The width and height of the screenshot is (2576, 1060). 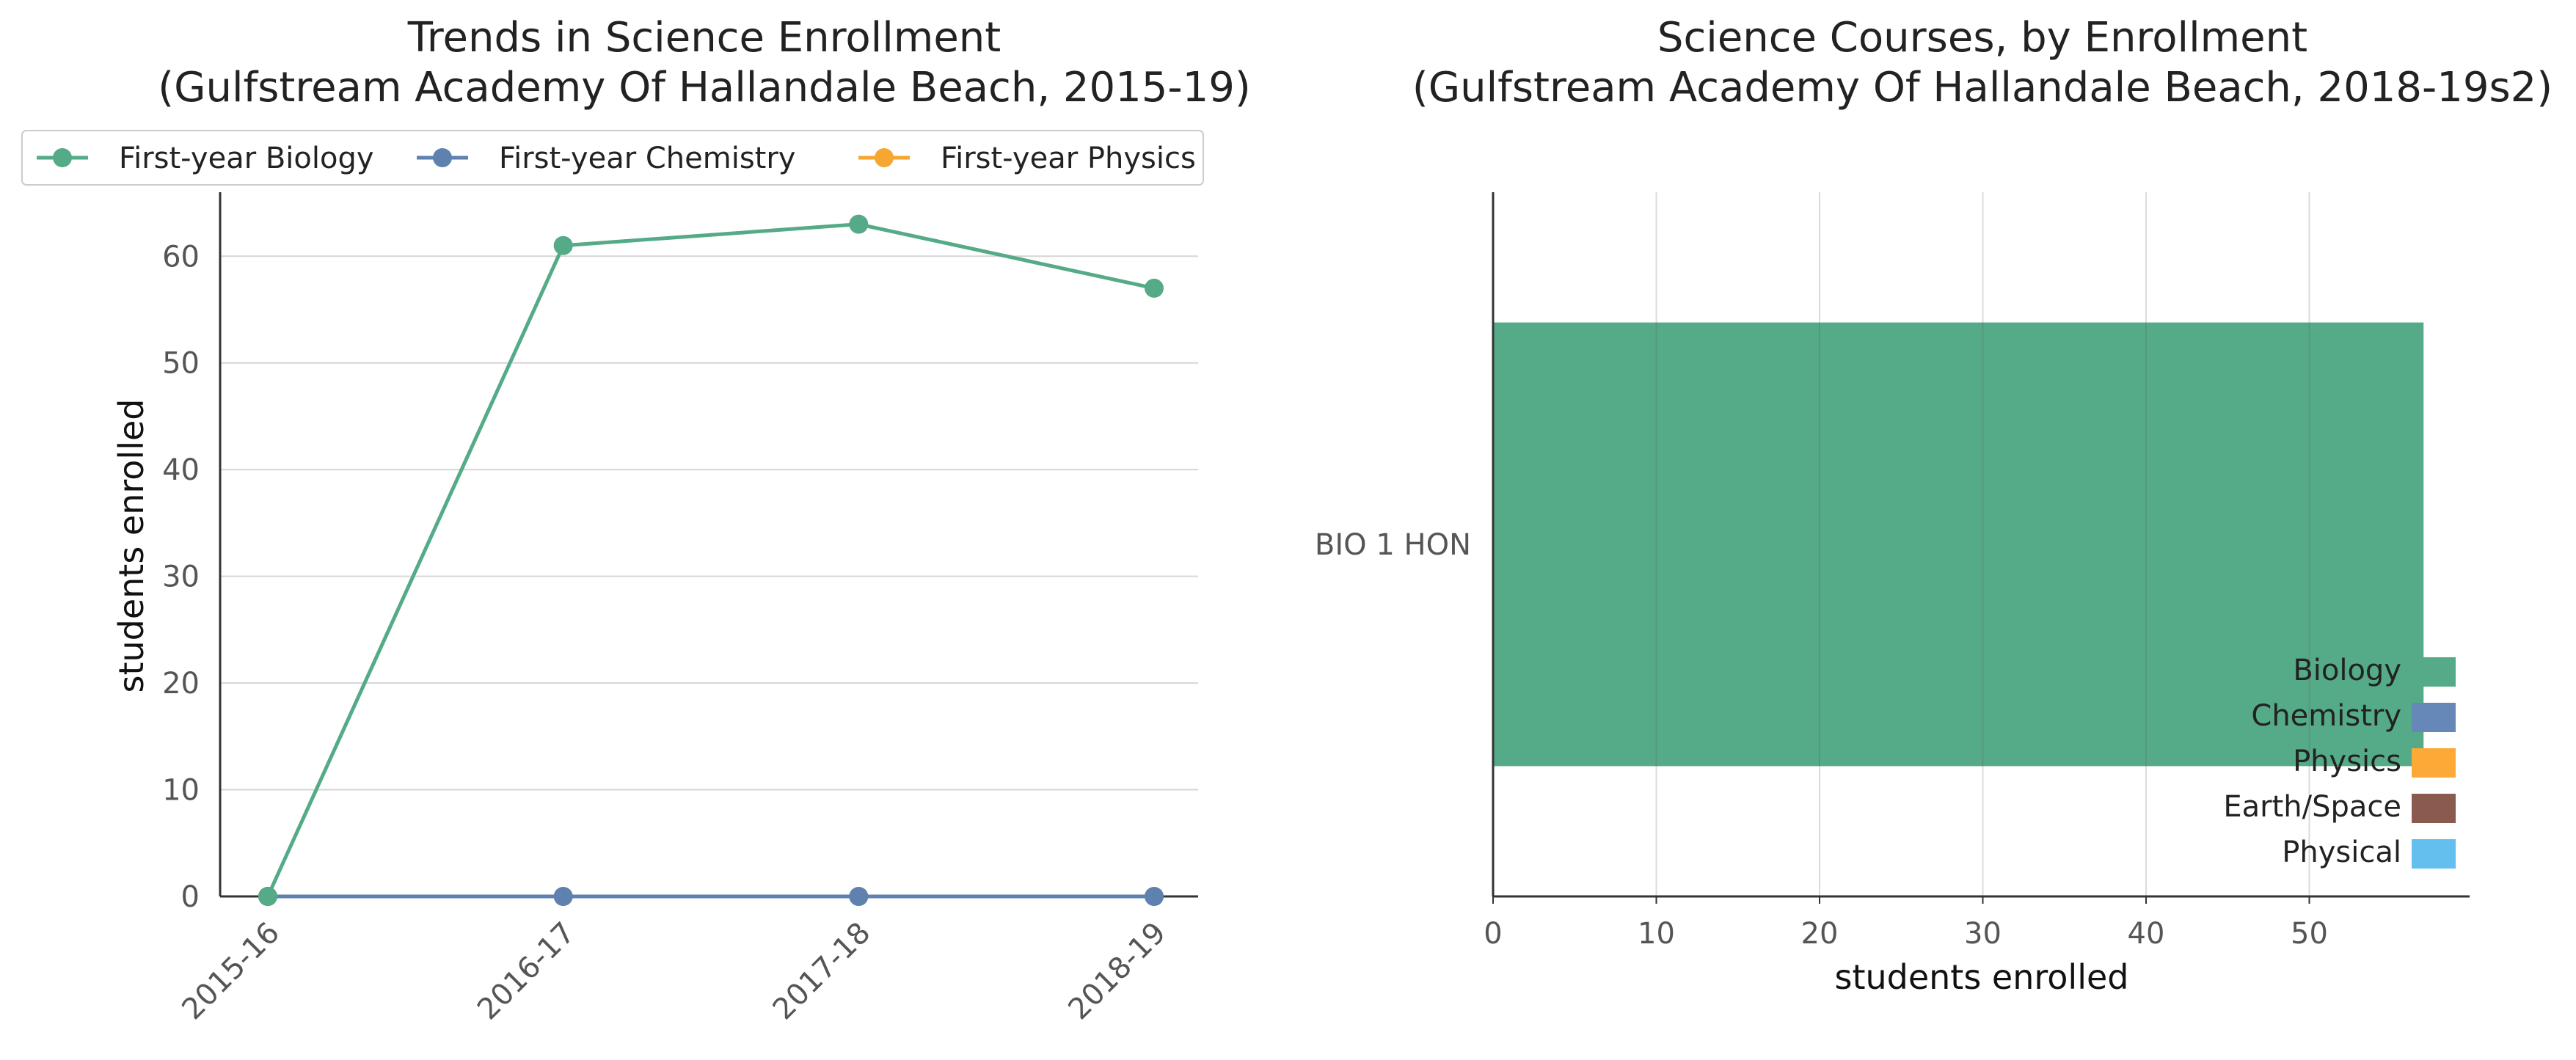 I want to click on line-chart-legend-frame, so click(x=613, y=158).